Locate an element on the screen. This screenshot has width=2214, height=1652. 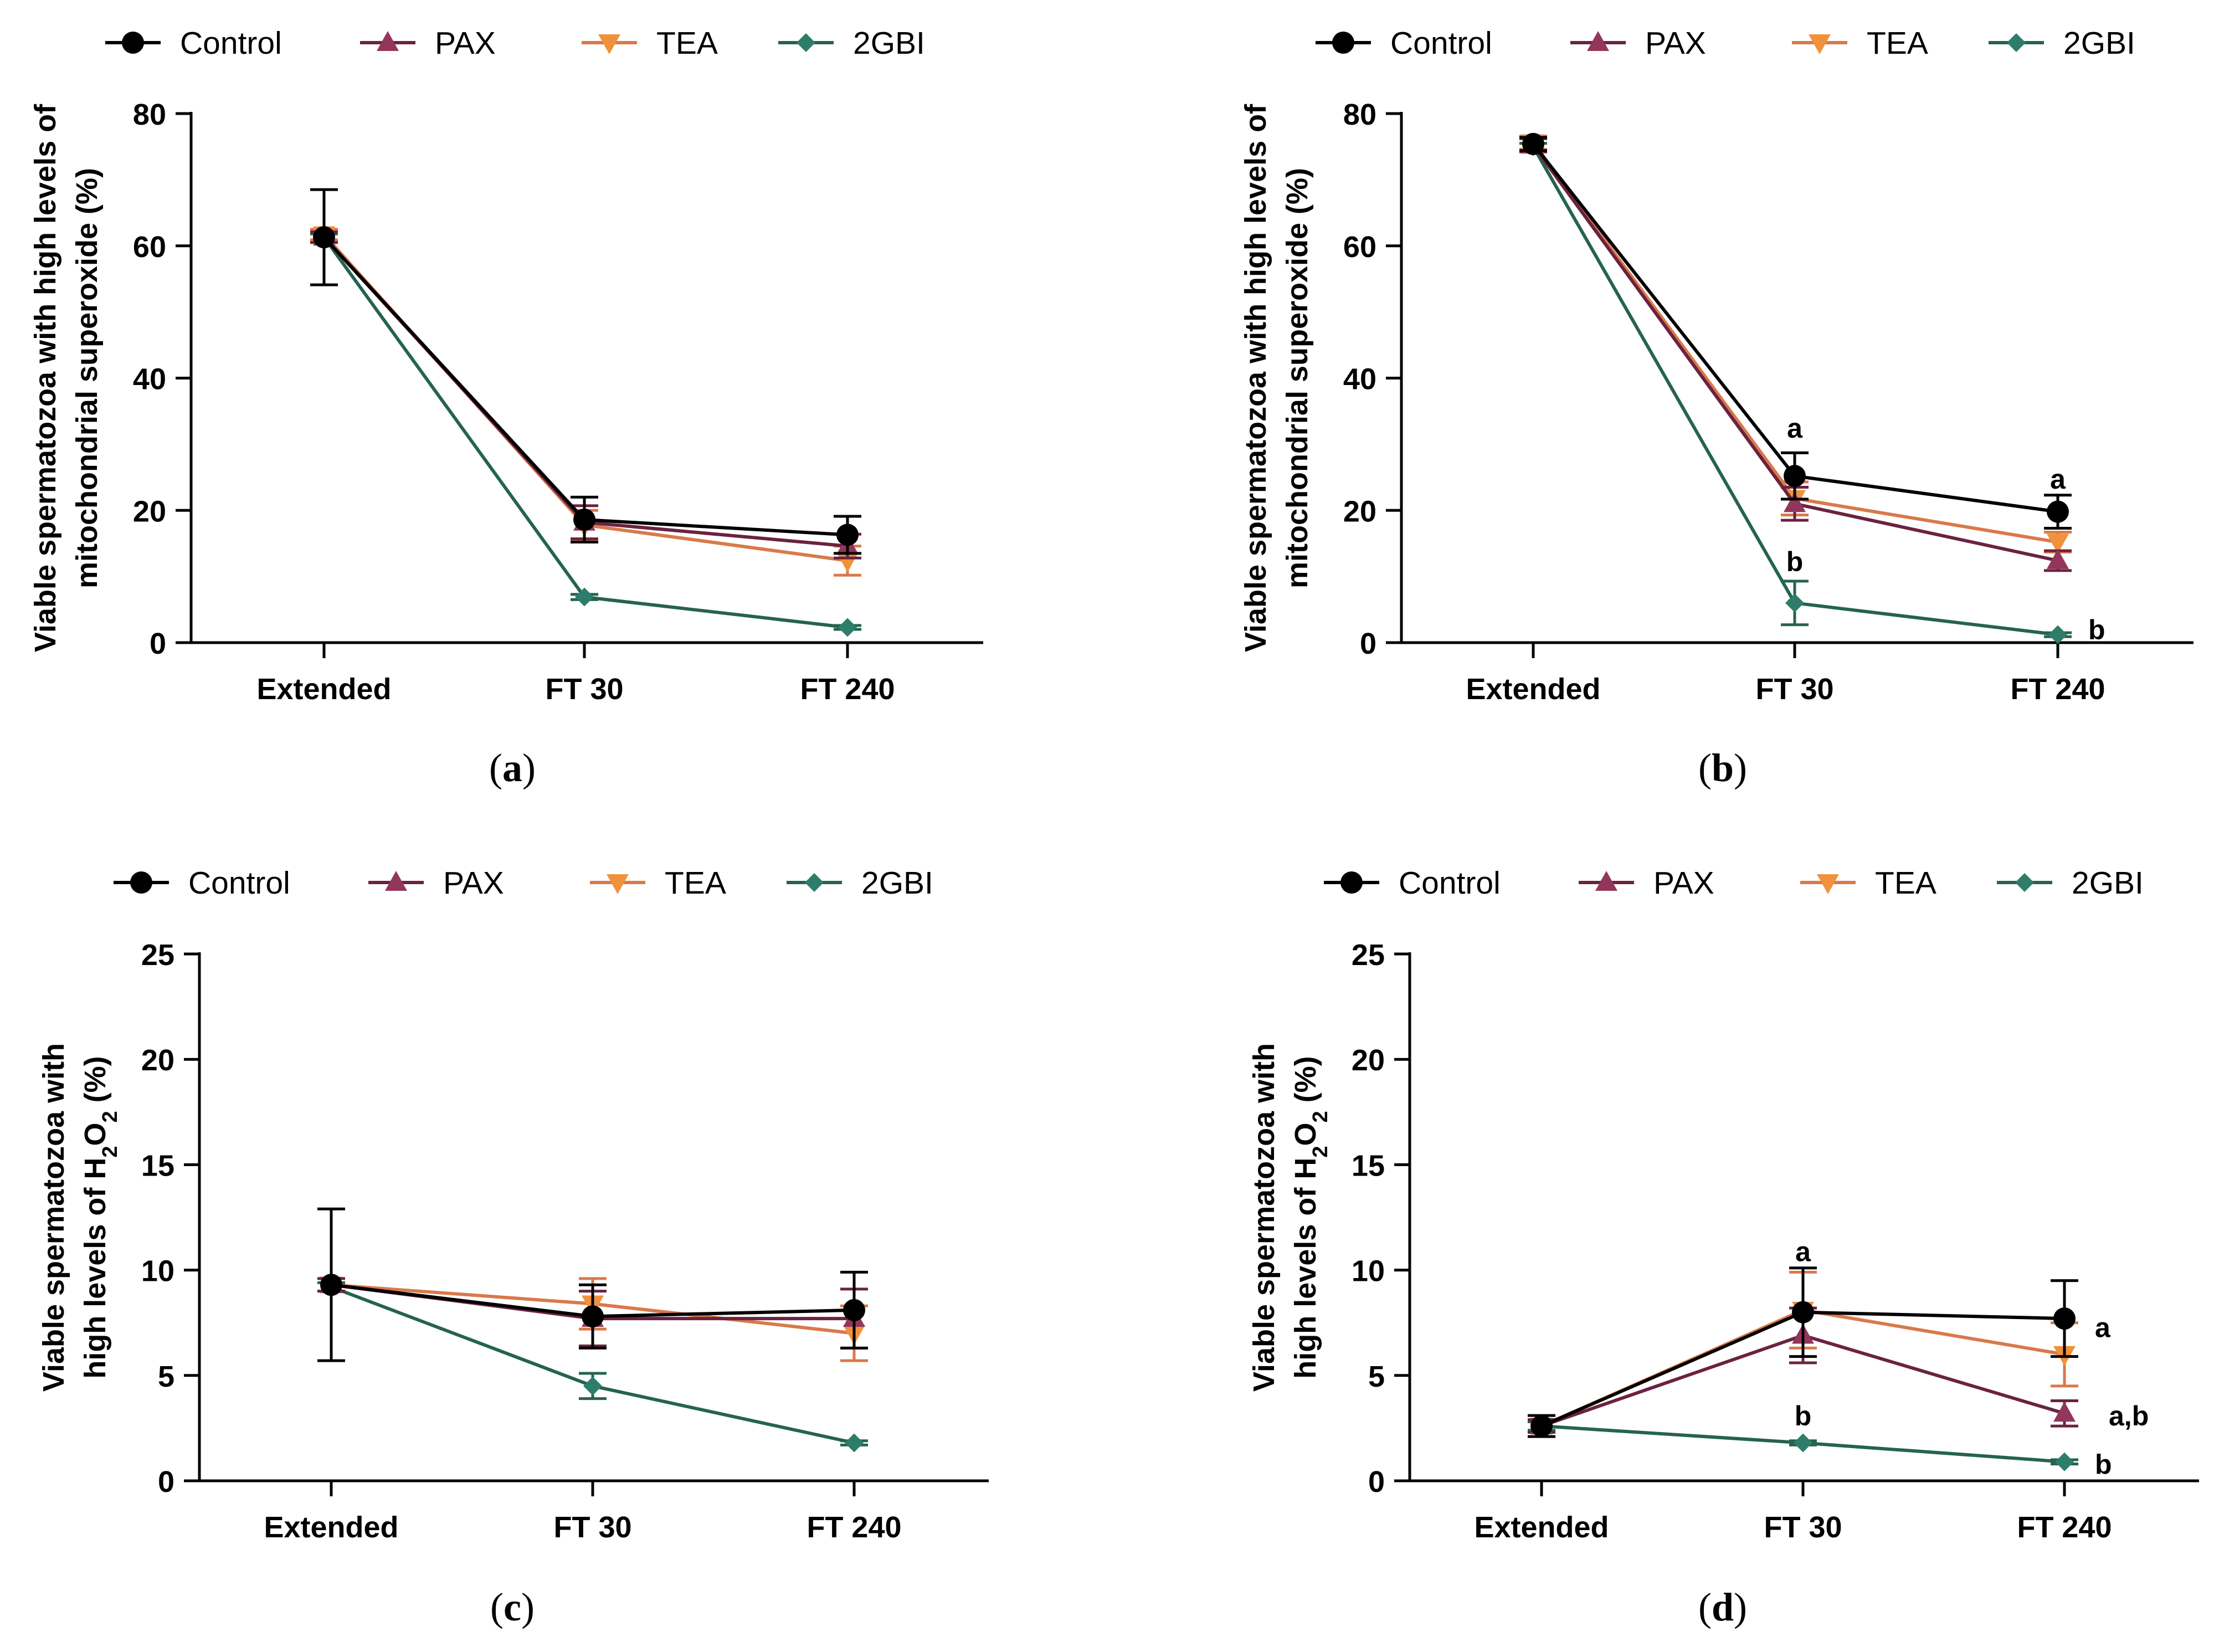
series-2gbi is located at coordinates (585, 432).